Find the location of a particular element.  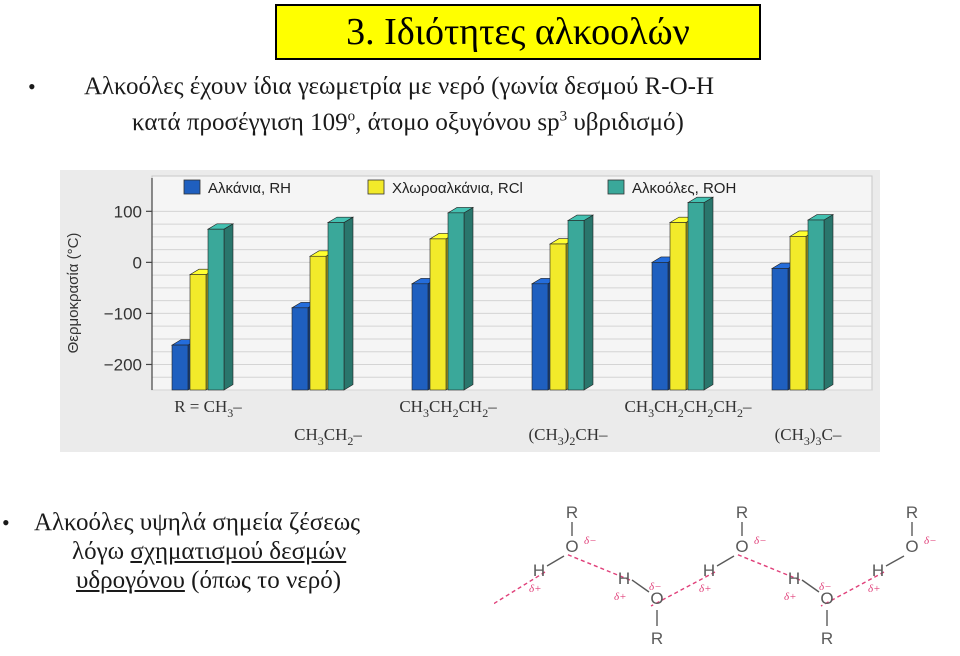

like-water-text: (όπως το νερό) is located at coordinates (263, 580).